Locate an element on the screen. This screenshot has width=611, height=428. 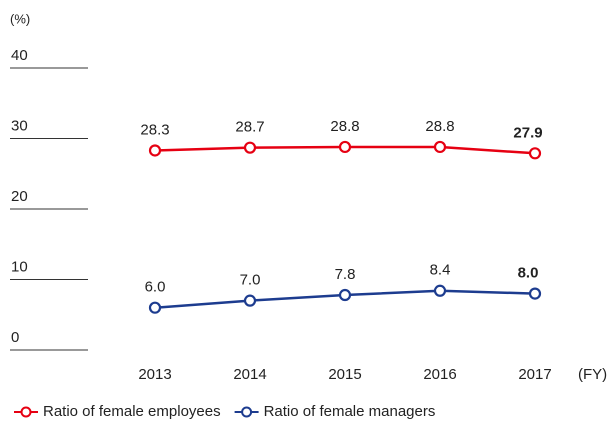
data-label: 8.0 is located at coordinates (528, 273).